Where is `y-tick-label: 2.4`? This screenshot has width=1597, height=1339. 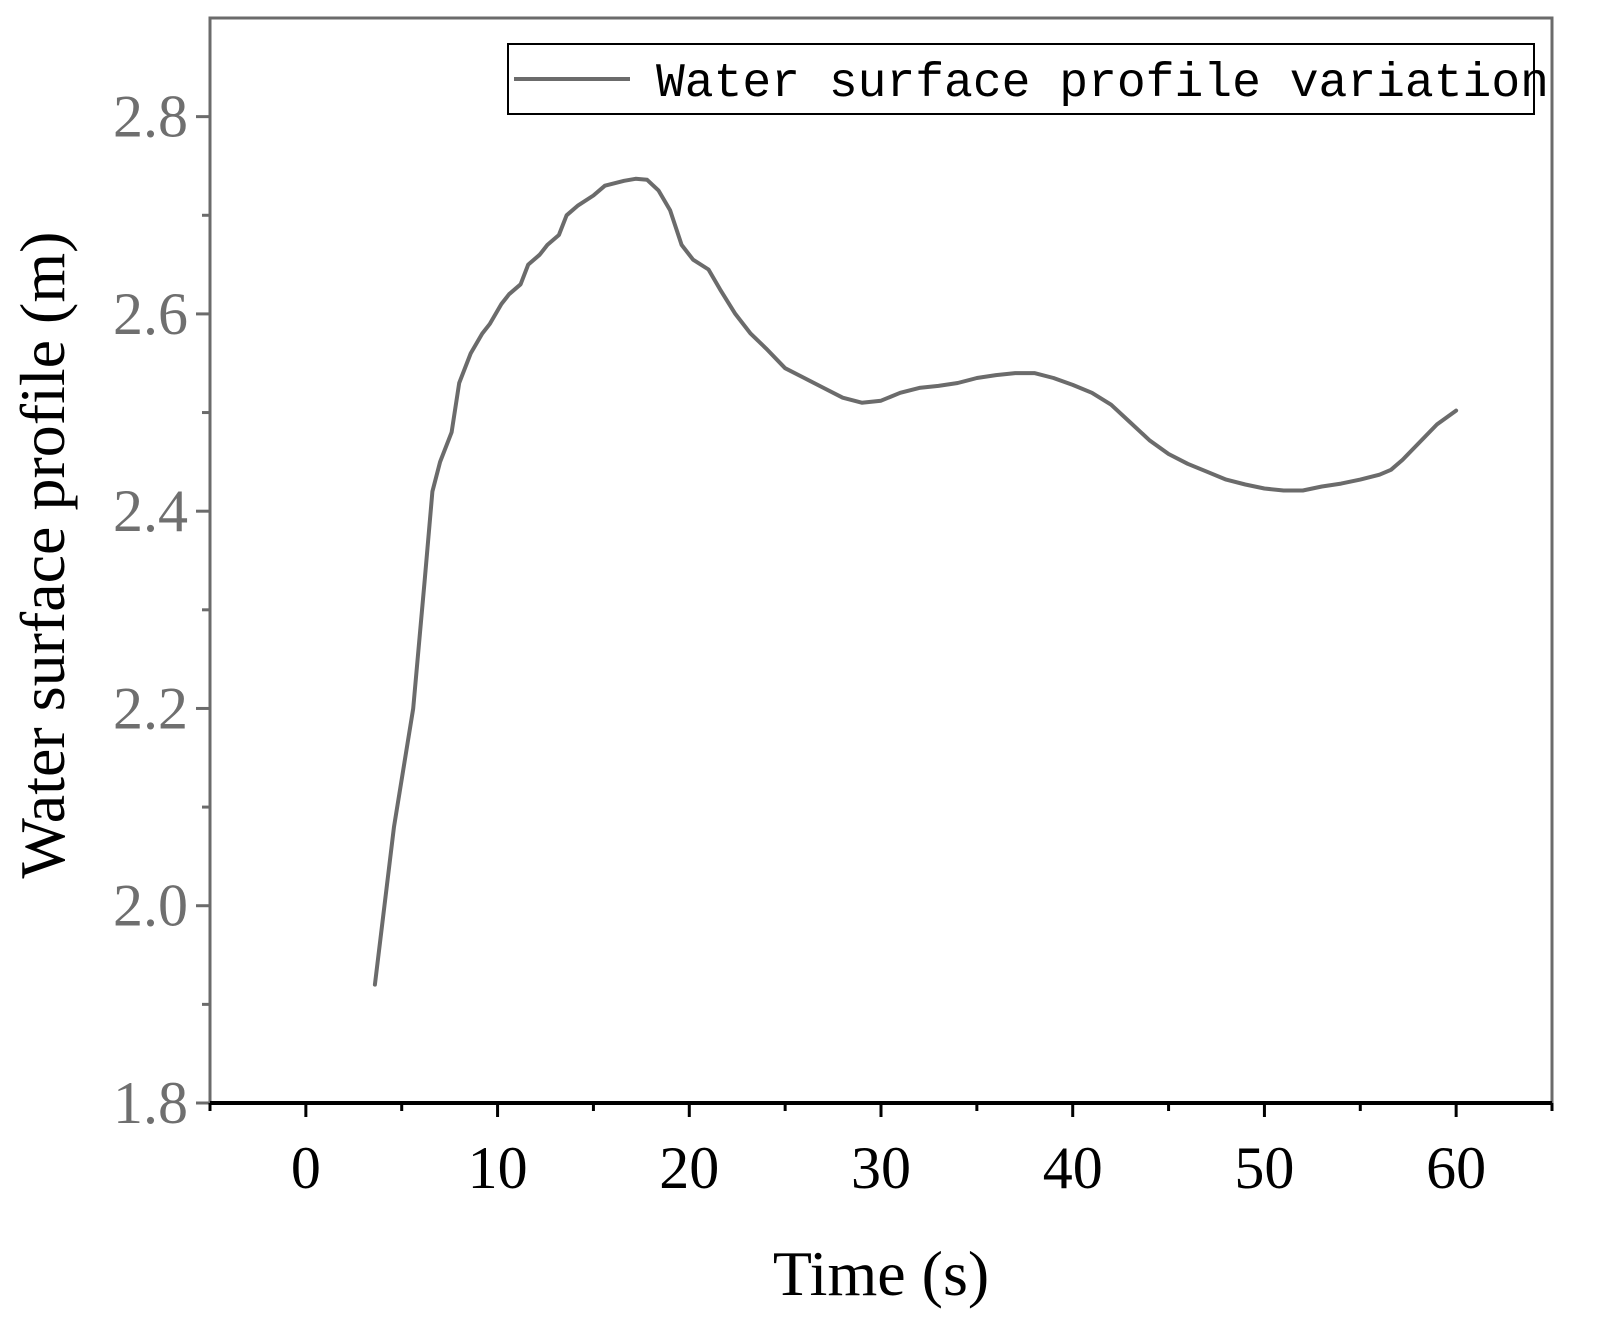 y-tick-label: 2.4 is located at coordinates (150, 511).